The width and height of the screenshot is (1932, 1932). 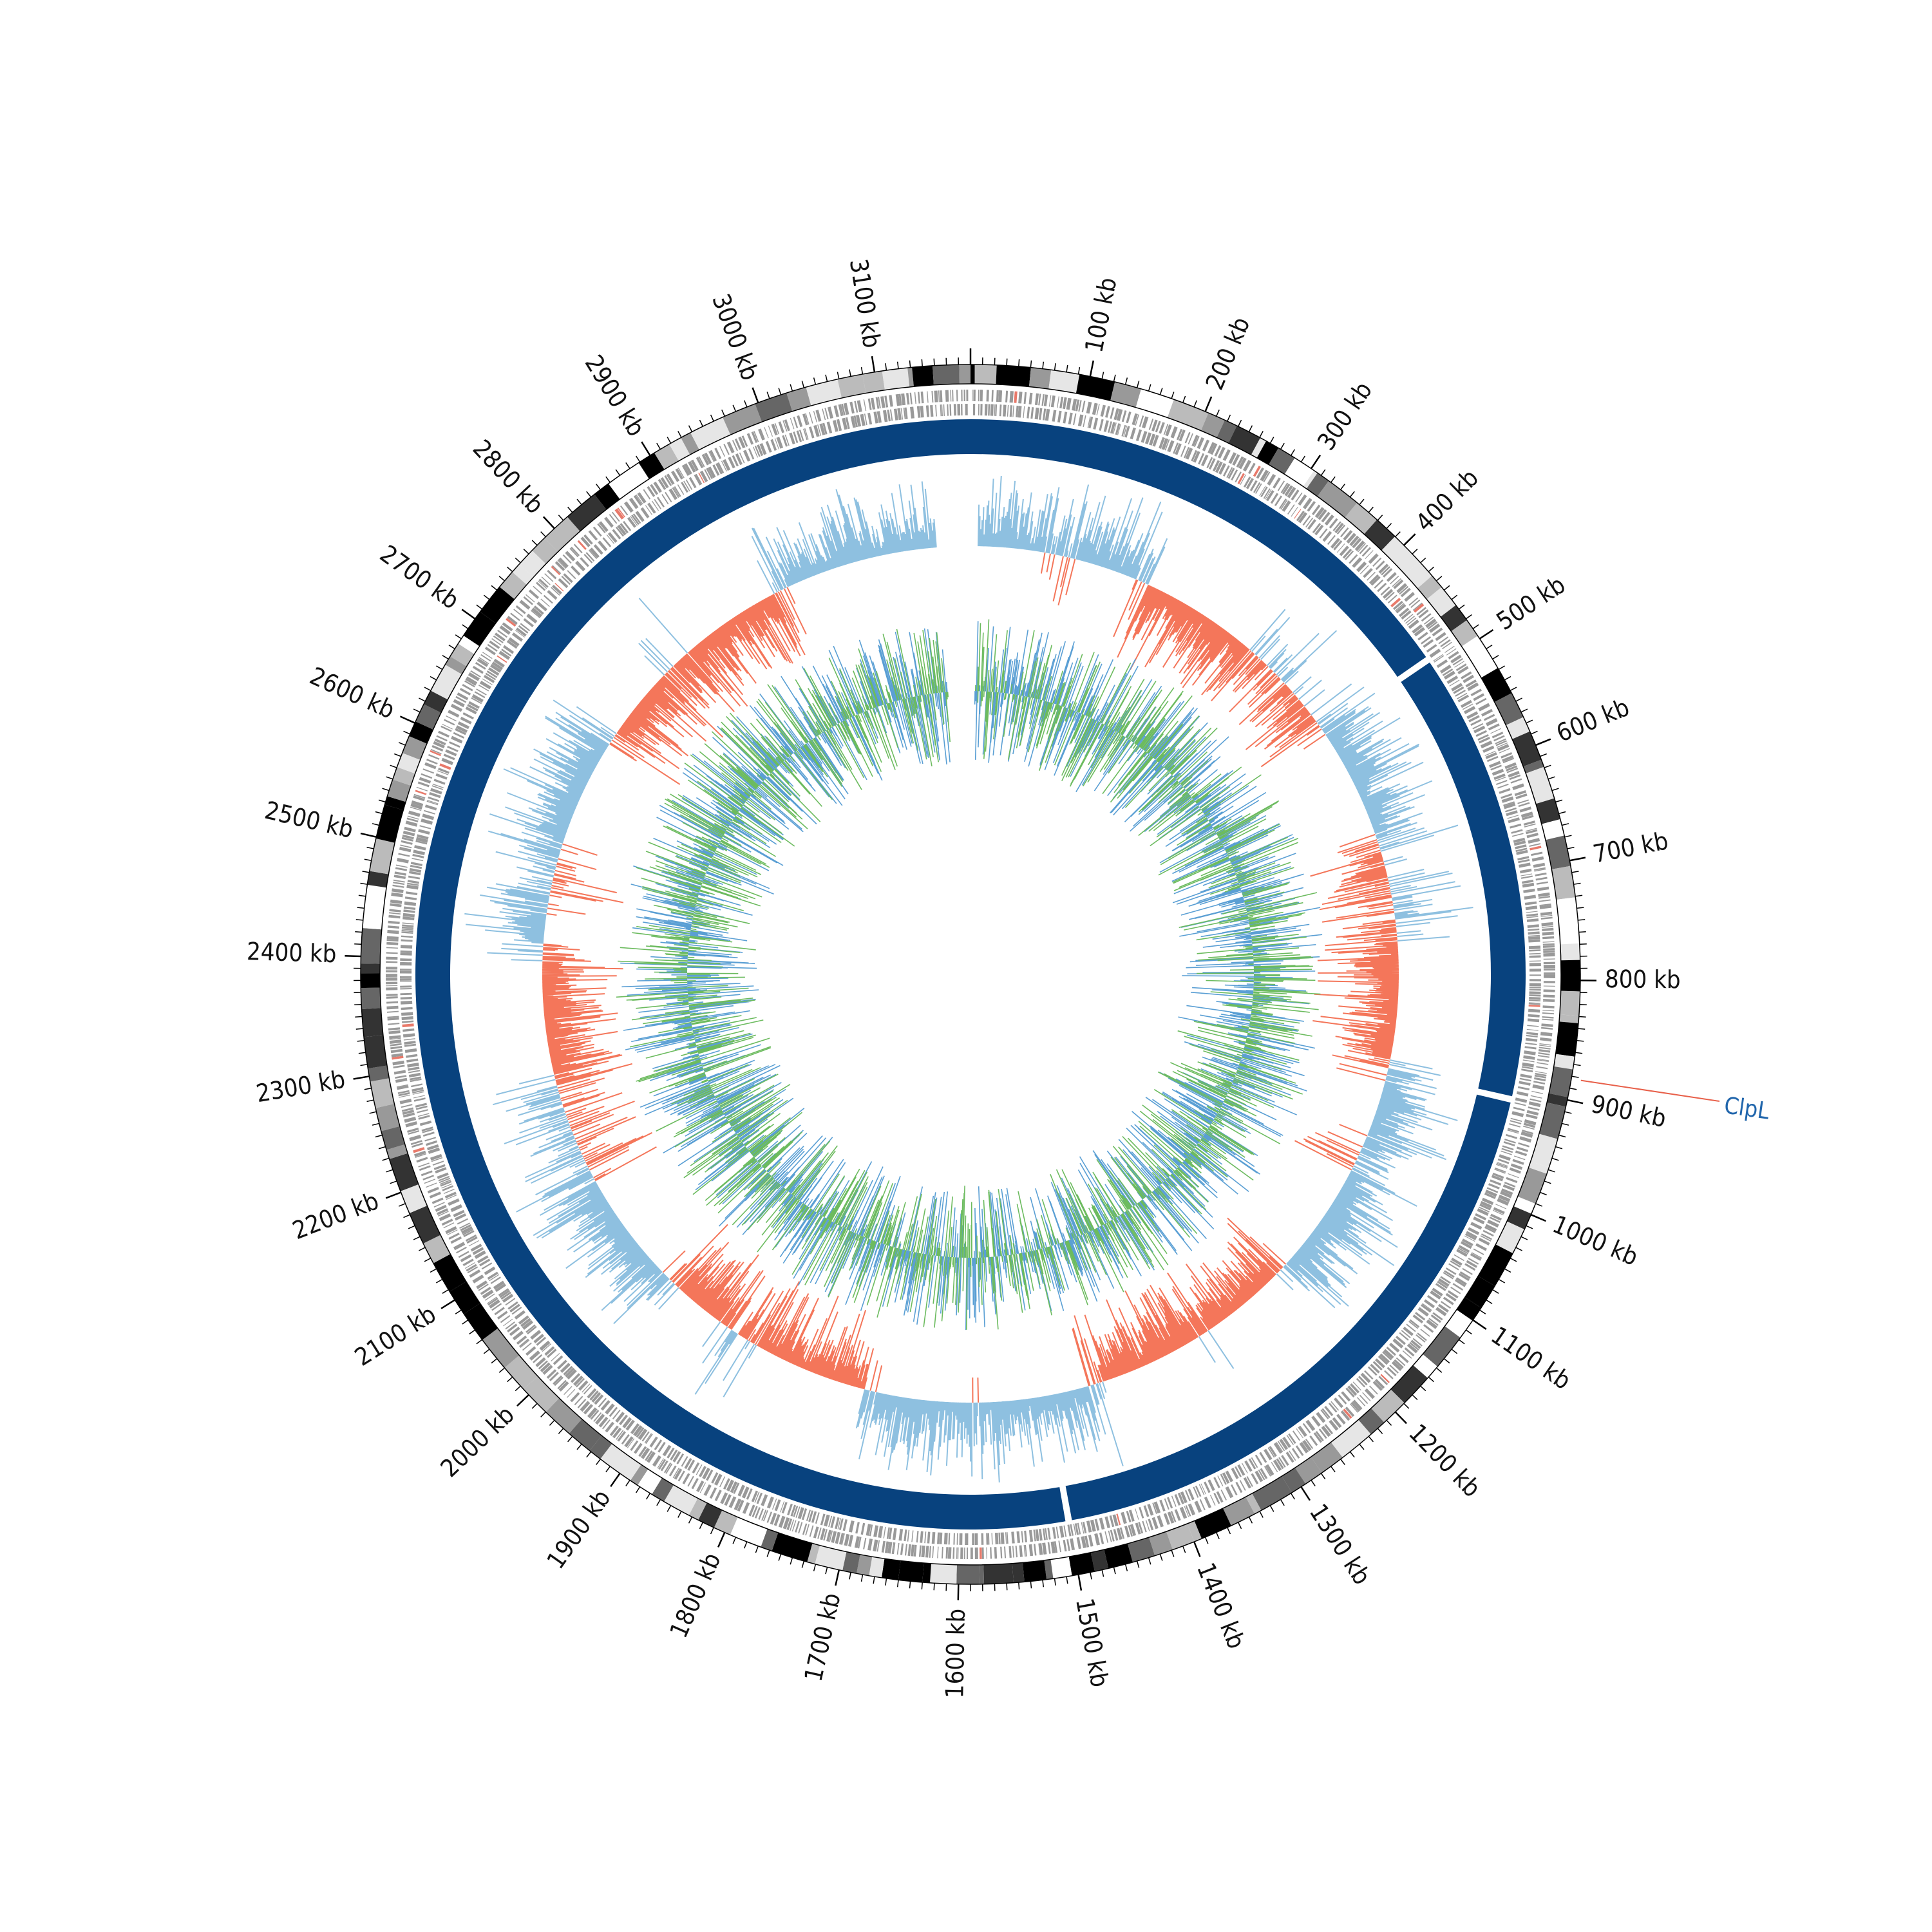 I want to click on position-label: 2200 kb, so click(x=336, y=1215).